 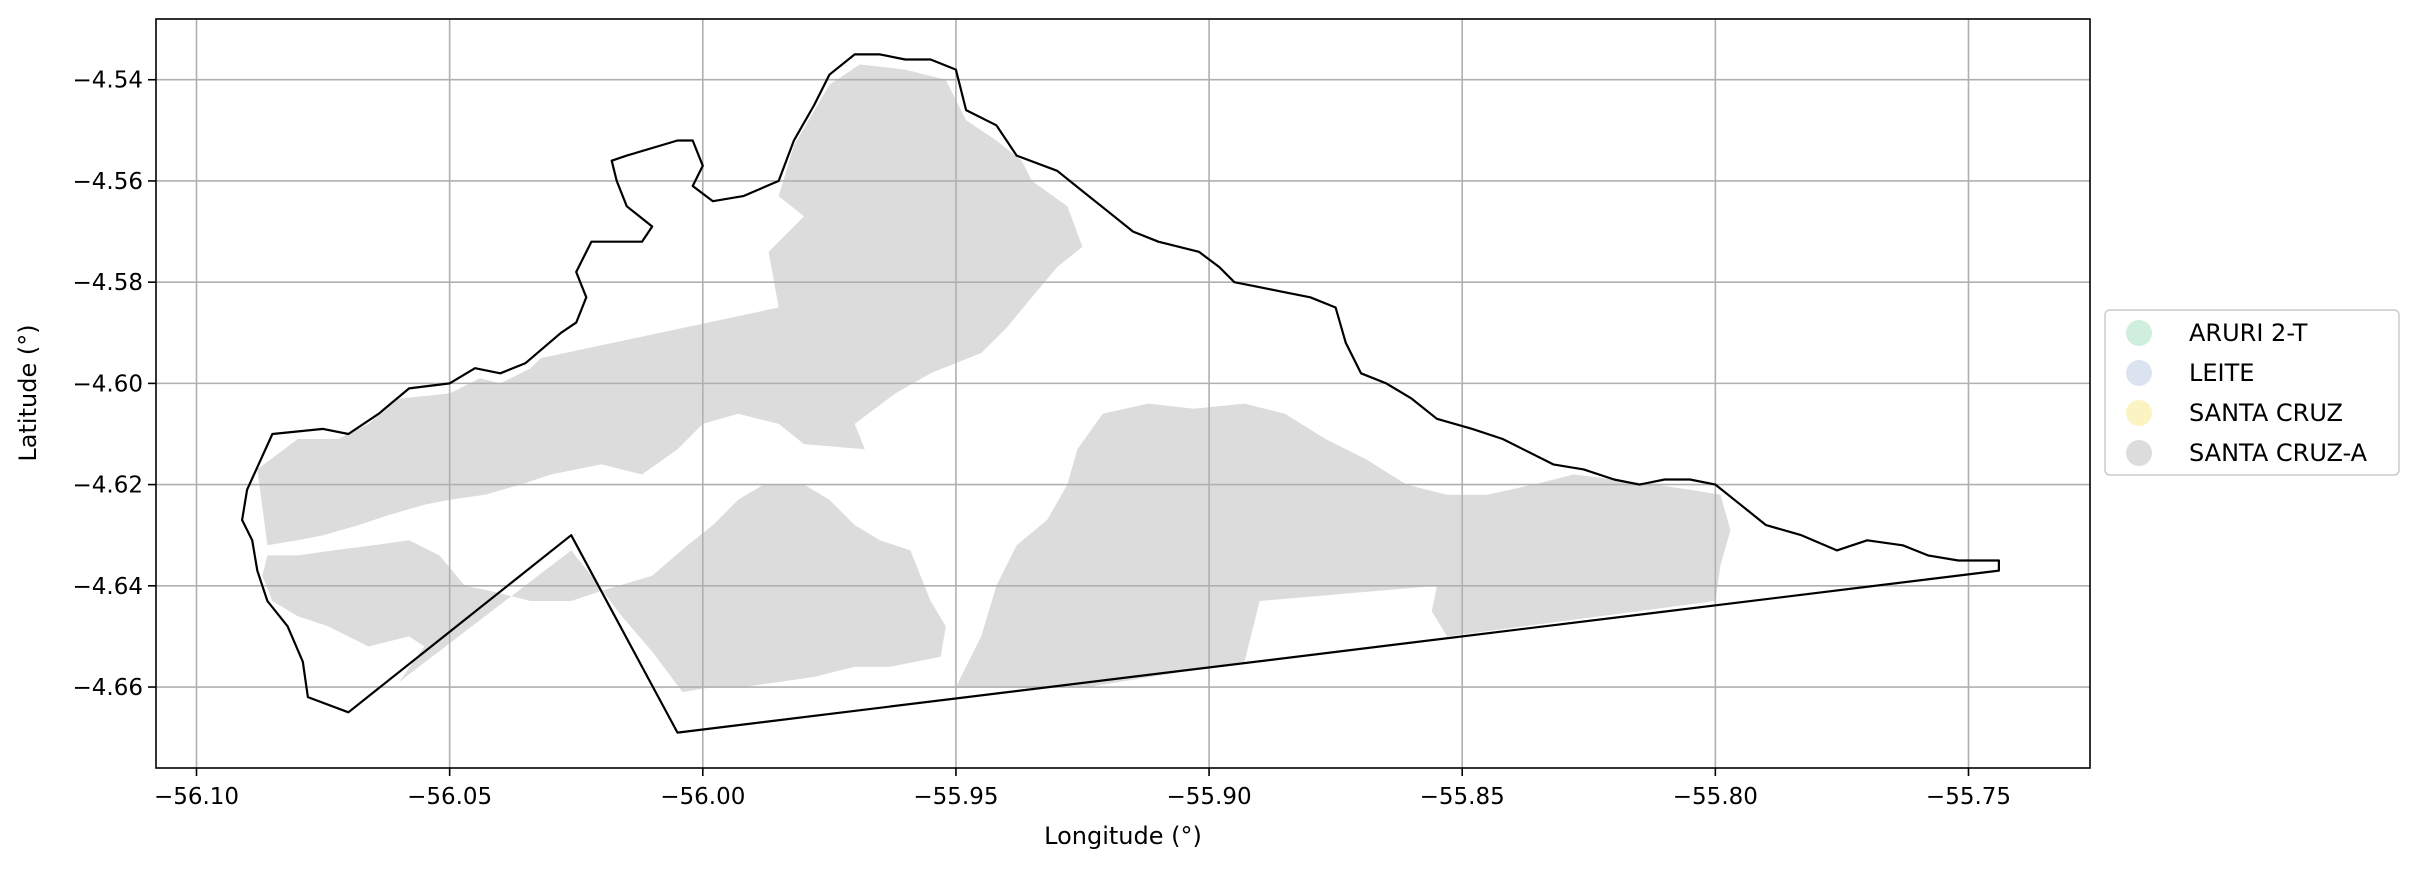 What do you see at coordinates (108, 486) in the screenshot?
I see `y-tick-label: −4.62` at bounding box center [108, 486].